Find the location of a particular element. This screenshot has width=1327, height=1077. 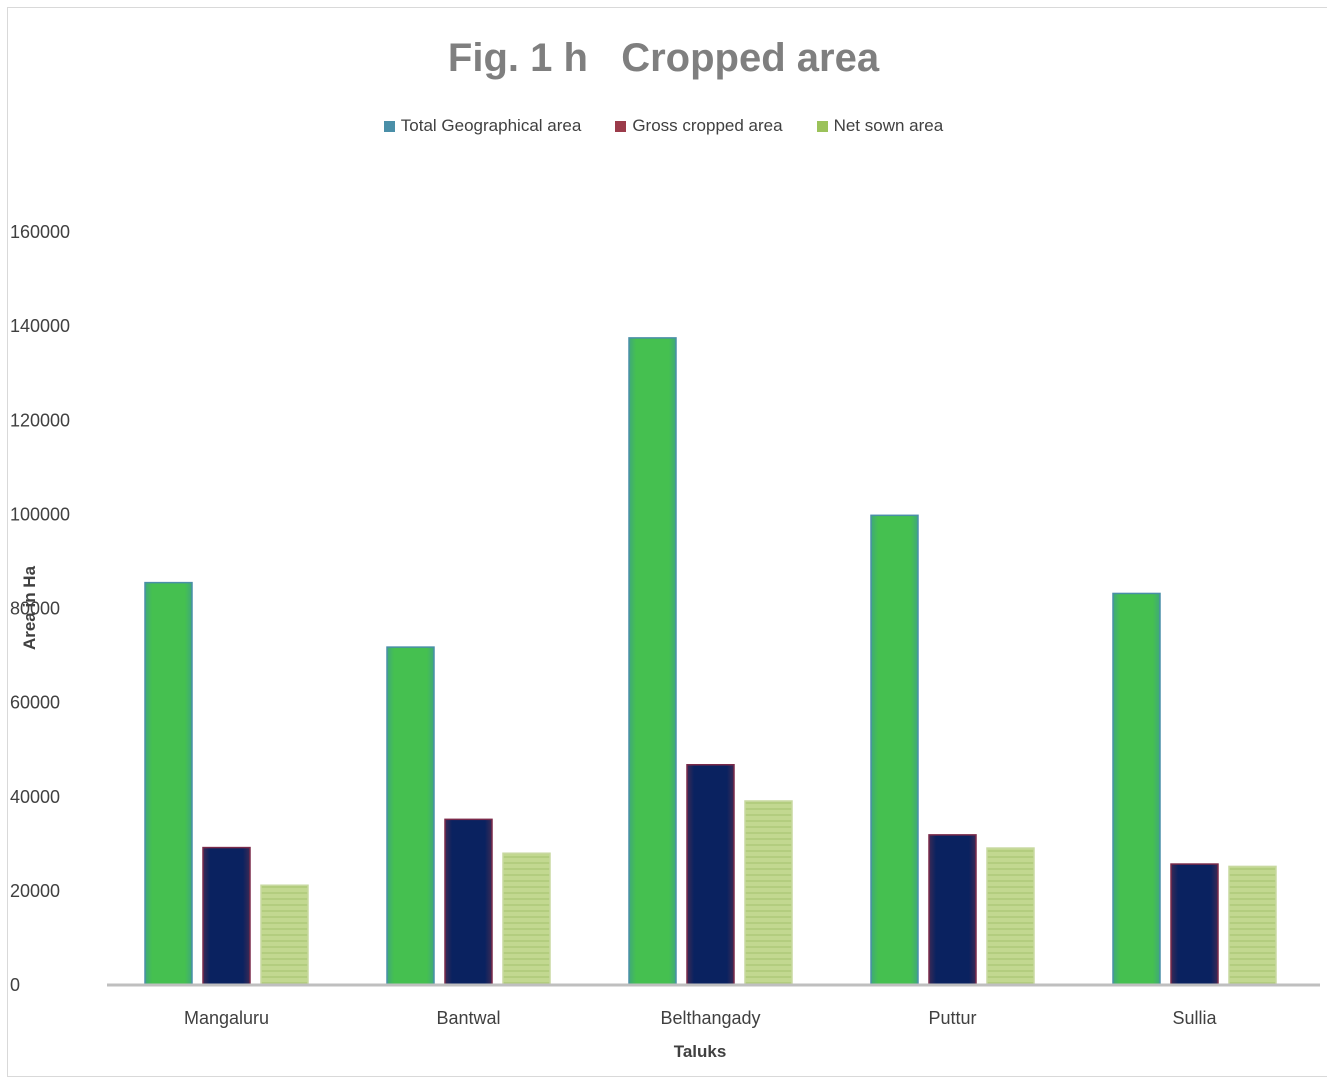

bar-gross-cropped-area-mangaluru is located at coordinates (226, 916).